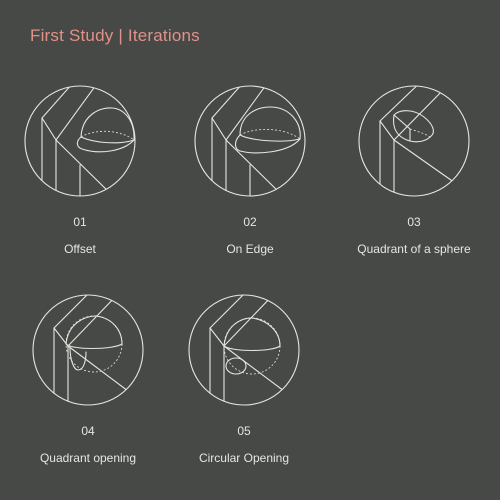  What do you see at coordinates (88, 458) in the screenshot?
I see `iteration-label: Quadrant opening` at bounding box center [88, 458].